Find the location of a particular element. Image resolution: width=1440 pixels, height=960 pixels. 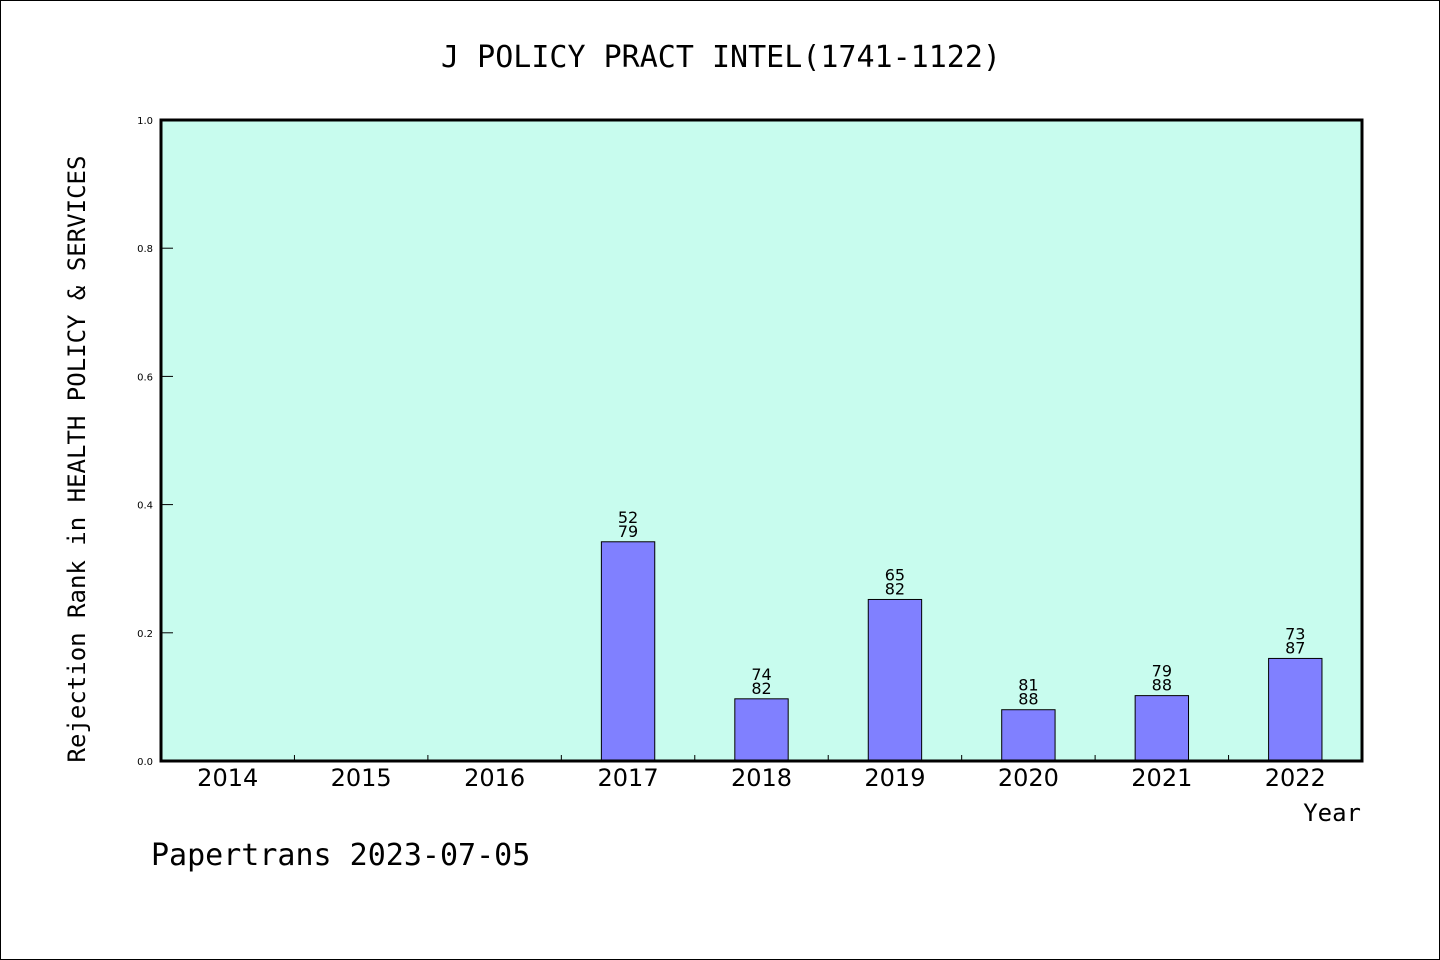

bar-label-2022-1: 73 is located at coordinates (1295, 633).